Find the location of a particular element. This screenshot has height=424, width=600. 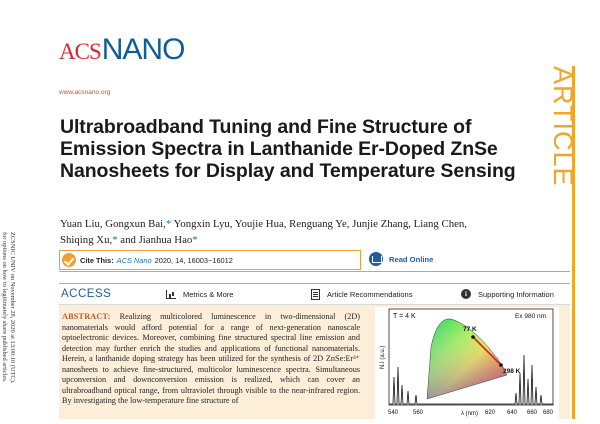

excitation-label: Ex 980 nm is located at coordinates (530, 316).